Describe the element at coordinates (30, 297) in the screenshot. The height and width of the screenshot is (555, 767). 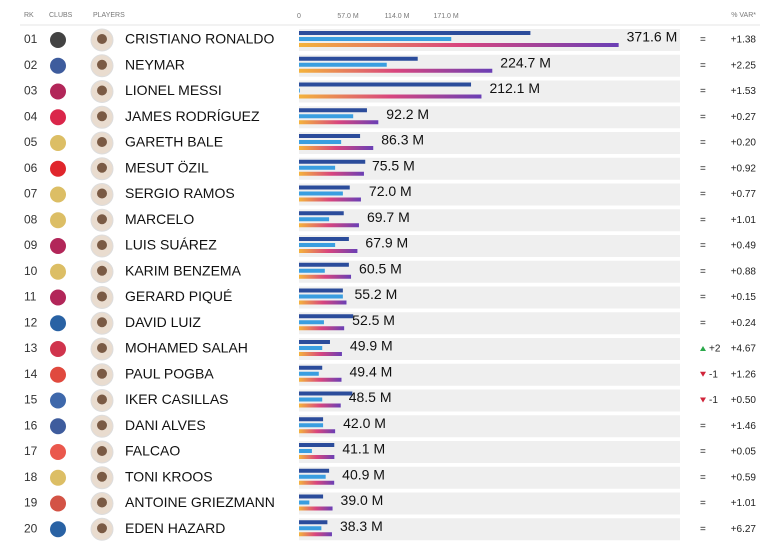
I see `rank: 11` at that location.